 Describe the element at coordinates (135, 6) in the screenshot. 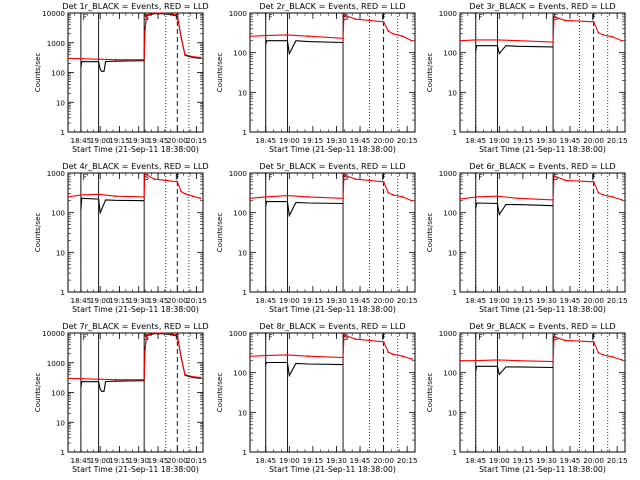

I see `panel-title: Det 1r_BLACK = Events, RED = LLD` at that location.